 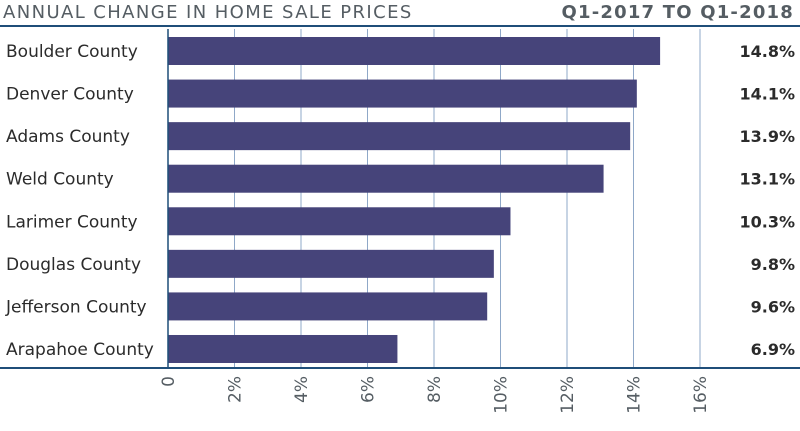 I want to click on value-label: 14.8%, so click(x=767, y=51).